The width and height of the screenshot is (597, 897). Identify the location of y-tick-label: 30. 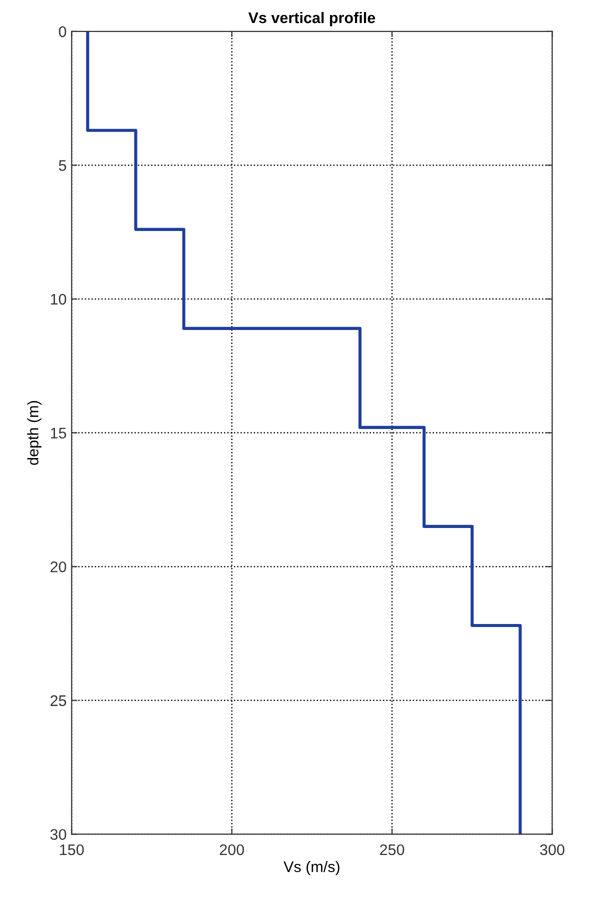
(58, 834).